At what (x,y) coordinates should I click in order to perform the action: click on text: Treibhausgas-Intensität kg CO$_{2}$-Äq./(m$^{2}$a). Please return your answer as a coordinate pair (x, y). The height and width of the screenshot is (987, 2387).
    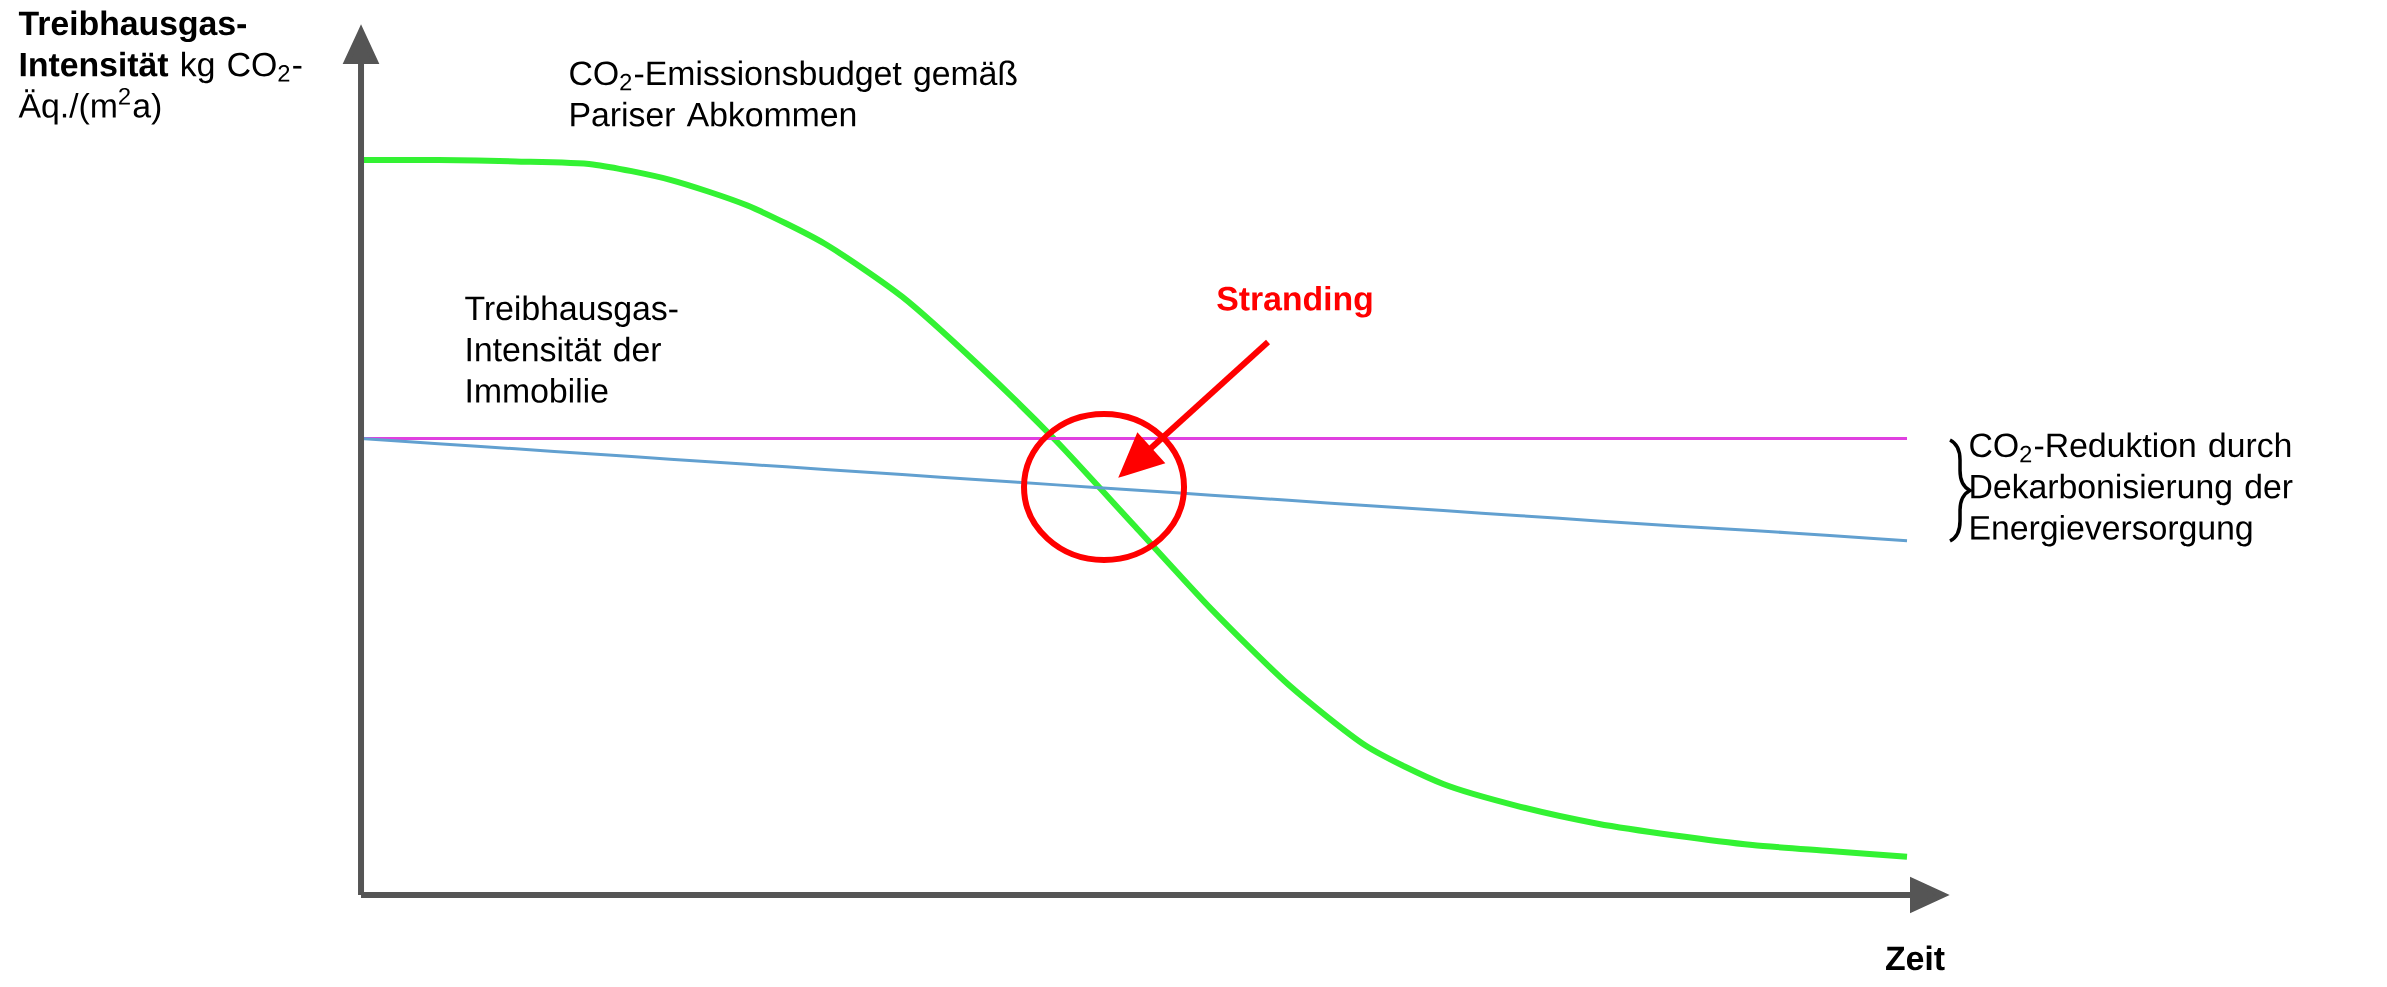
    Looking at the image, I should click on (160, 67).